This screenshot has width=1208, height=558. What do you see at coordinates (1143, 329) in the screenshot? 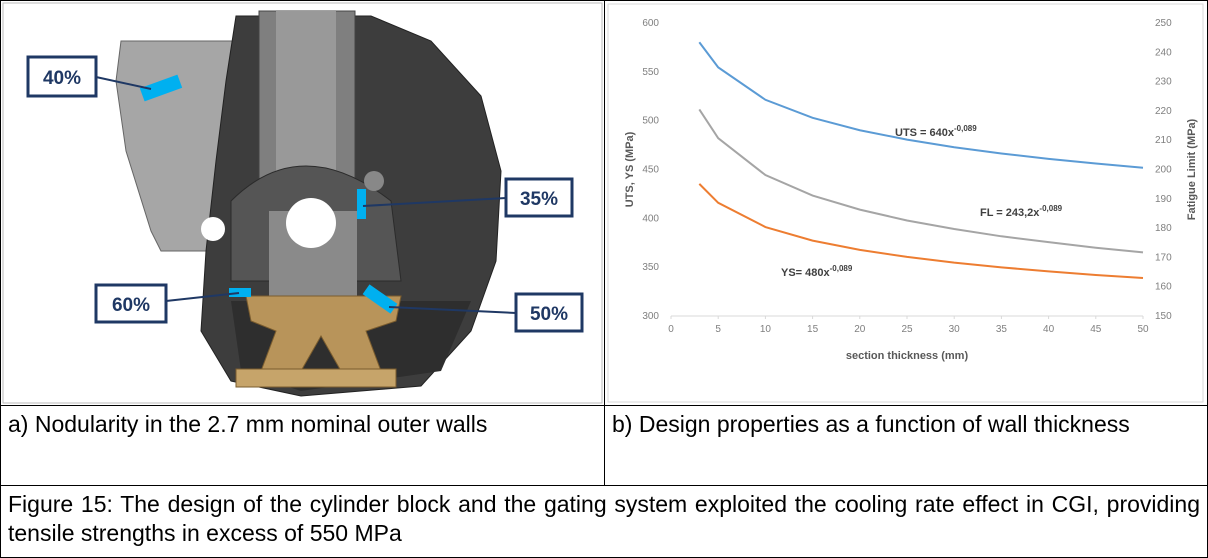
I see `x-tick-label: 50` at bounding box center [1143, 329].